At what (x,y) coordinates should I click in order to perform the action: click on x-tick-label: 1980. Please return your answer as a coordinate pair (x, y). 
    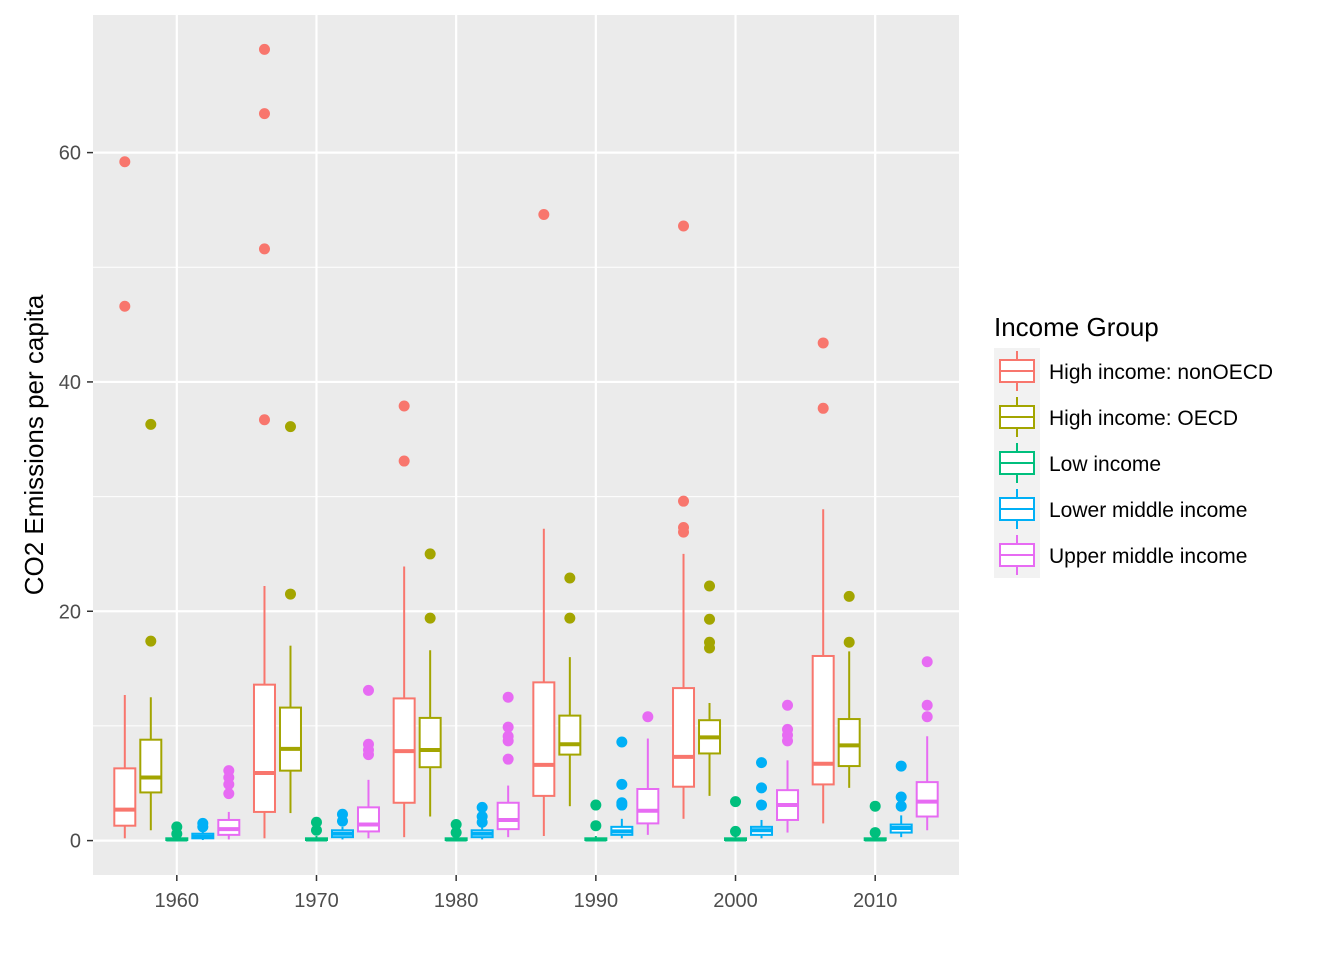
    Looking at the image, I should click on (456, 901).